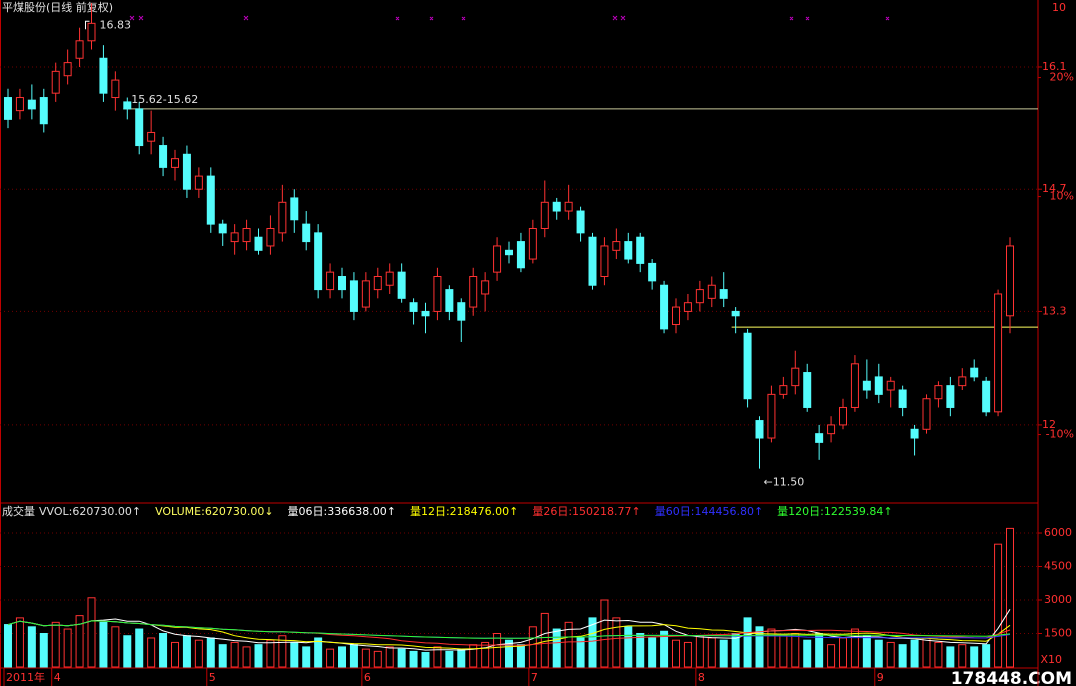 The image size is (1076, 686). I want to click on x-tick-label: 8, so click(701, 677).